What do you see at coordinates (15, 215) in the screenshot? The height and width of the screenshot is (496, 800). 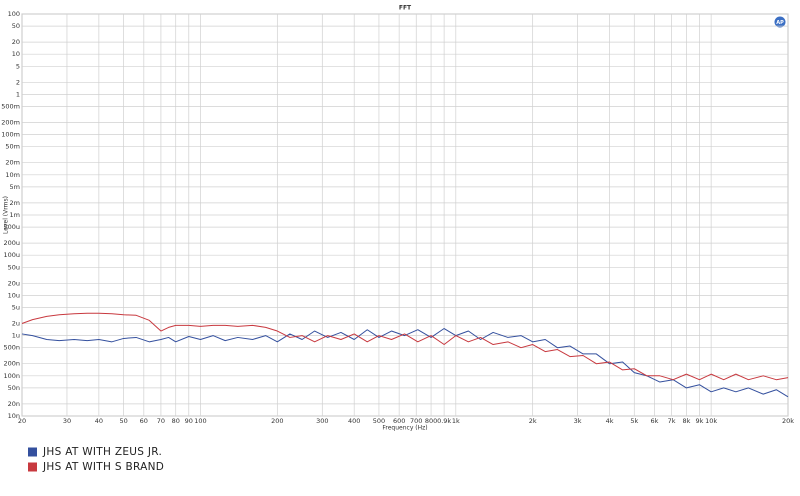 I see `y-tick-label: 1m` at bounding box center [15, 215].